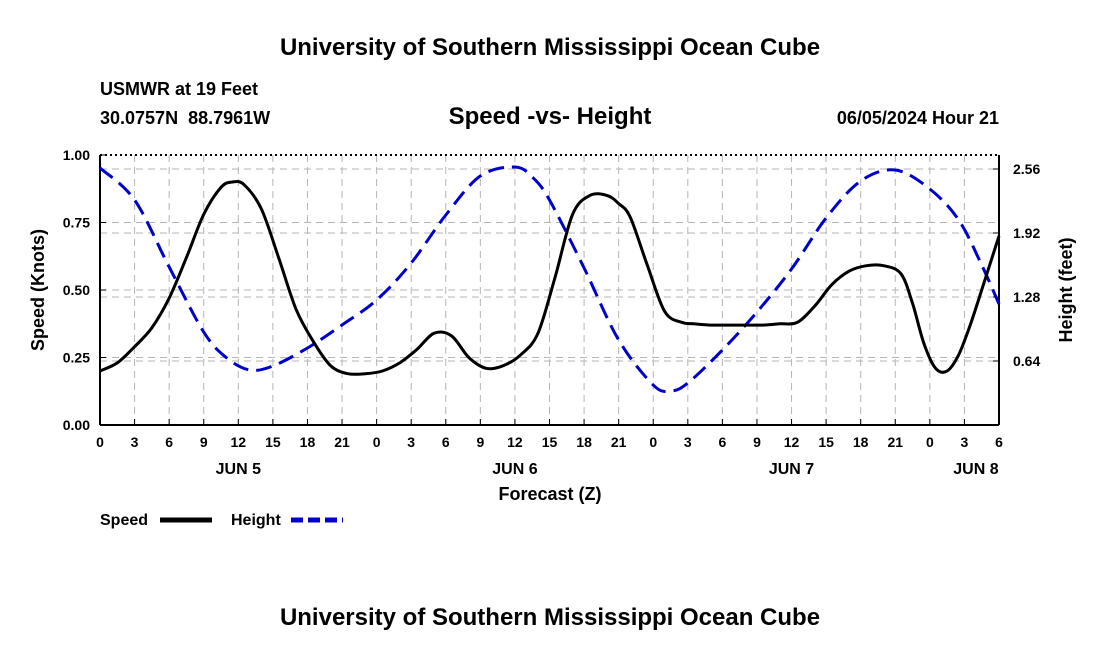 The image size is (1100, 650). Describe the element at coordinates (918, 118) in the screenshot. I see `datetime-label: 06/05/2024 Hour 21` at that location.